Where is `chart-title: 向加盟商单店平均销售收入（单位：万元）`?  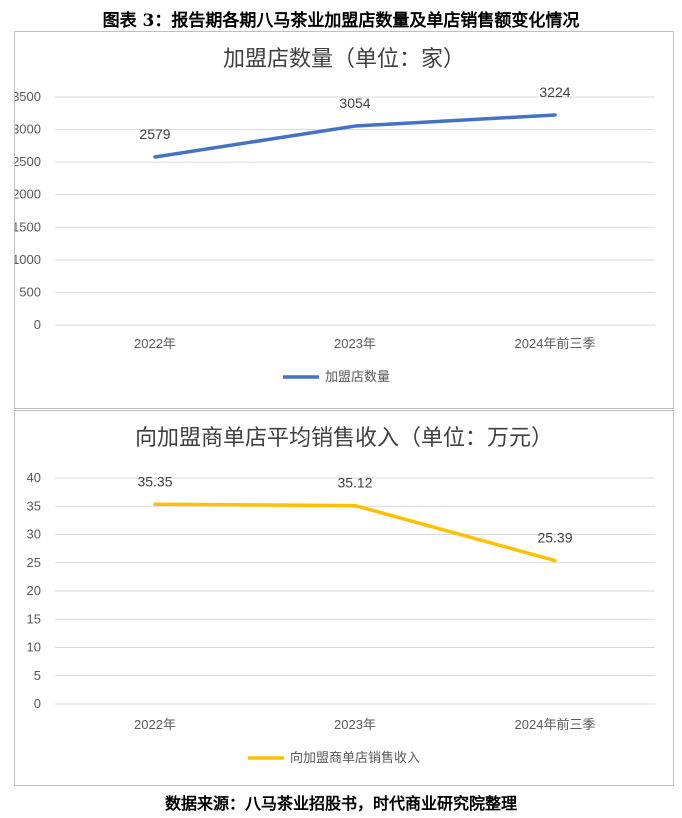
chart-title: 向加盟商单店平均销售收入（单位：万元） is located at coordinates (344, 438).